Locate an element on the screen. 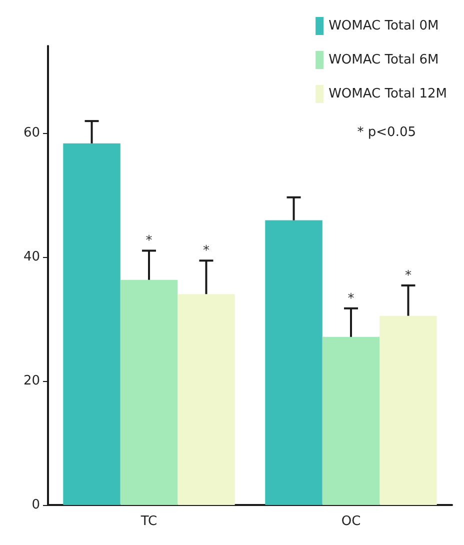 This screenshot has width=464, height=545. x-tick-label: OC is located at coordinates (351, 521).